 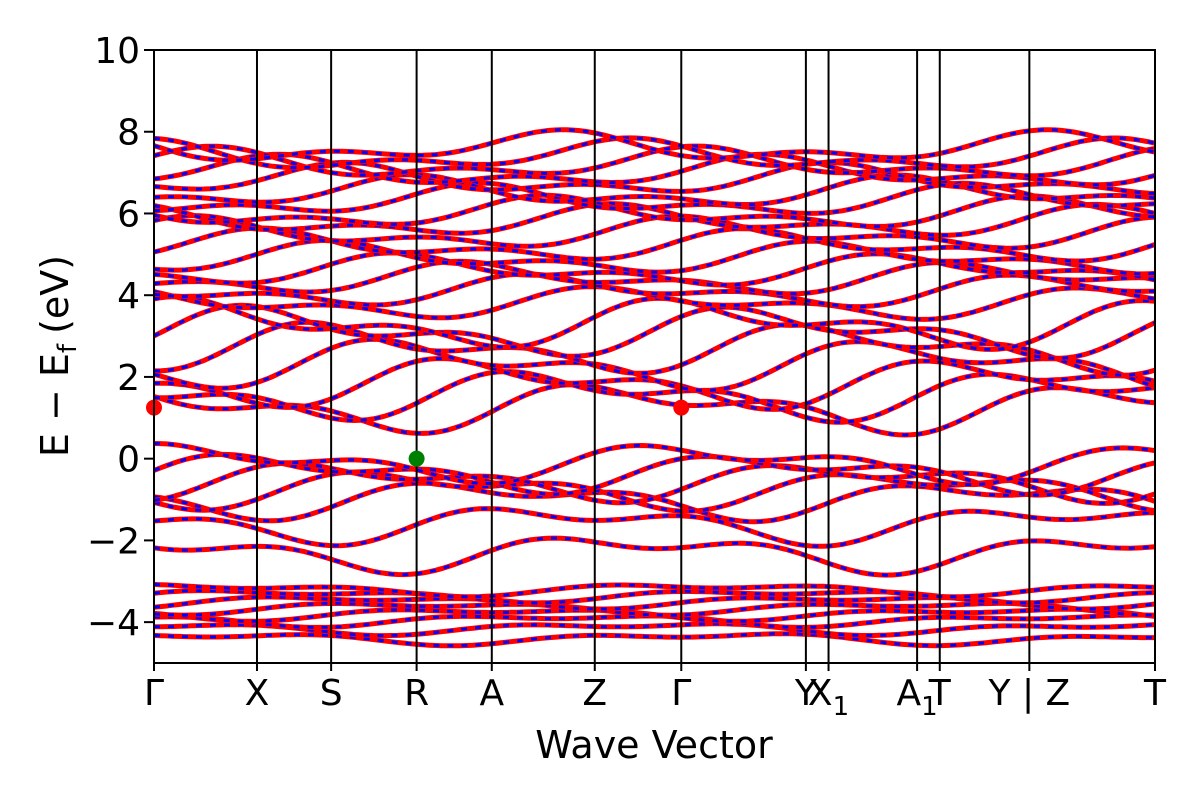 I want to click on x-tick-label: X, so click(x=257, y=693).